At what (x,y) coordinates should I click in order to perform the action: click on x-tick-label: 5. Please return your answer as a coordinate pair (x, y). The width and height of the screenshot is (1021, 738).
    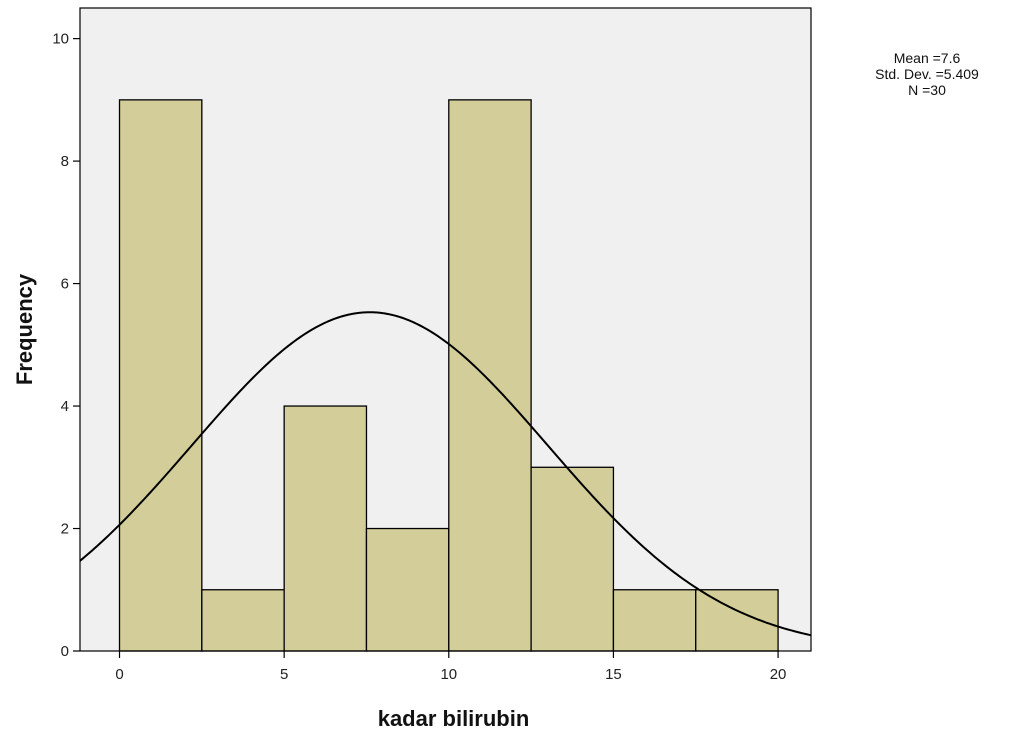
    Looking at the image, I should click on (284, 674).